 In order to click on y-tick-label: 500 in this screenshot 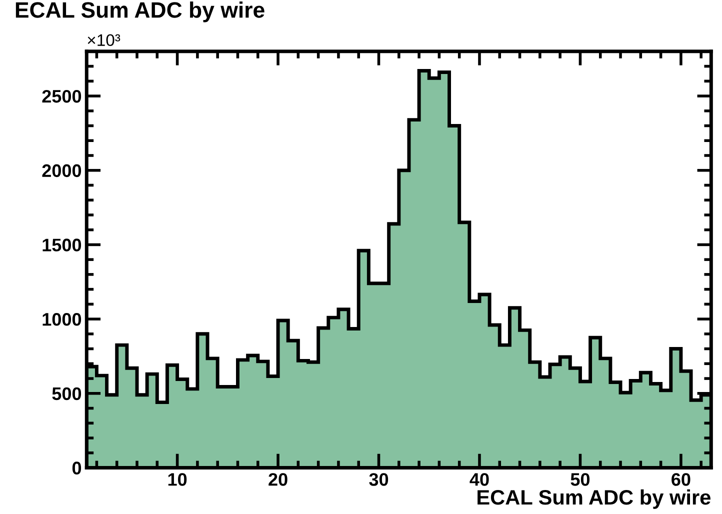, I will do `click(67, 393)`.